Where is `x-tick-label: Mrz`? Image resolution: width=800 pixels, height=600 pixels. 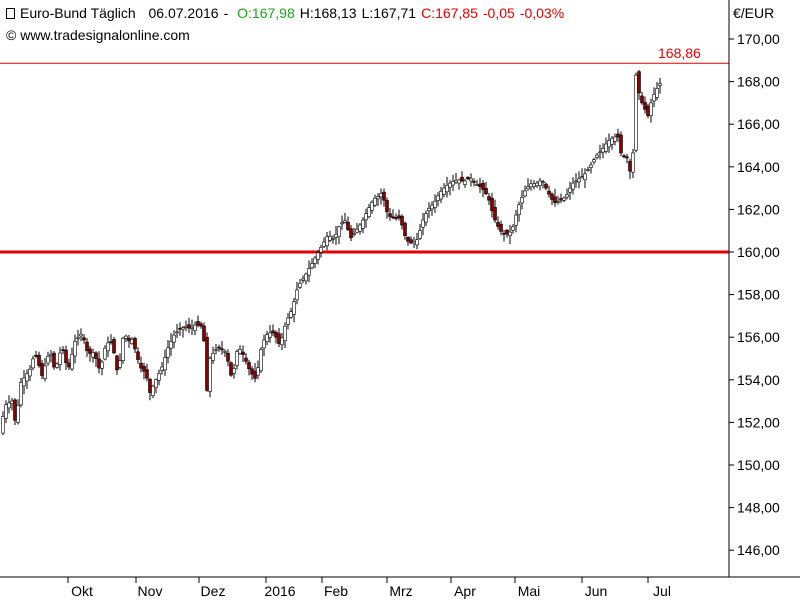 x-tick-label: Mrz is located at coordinates (400, 591).